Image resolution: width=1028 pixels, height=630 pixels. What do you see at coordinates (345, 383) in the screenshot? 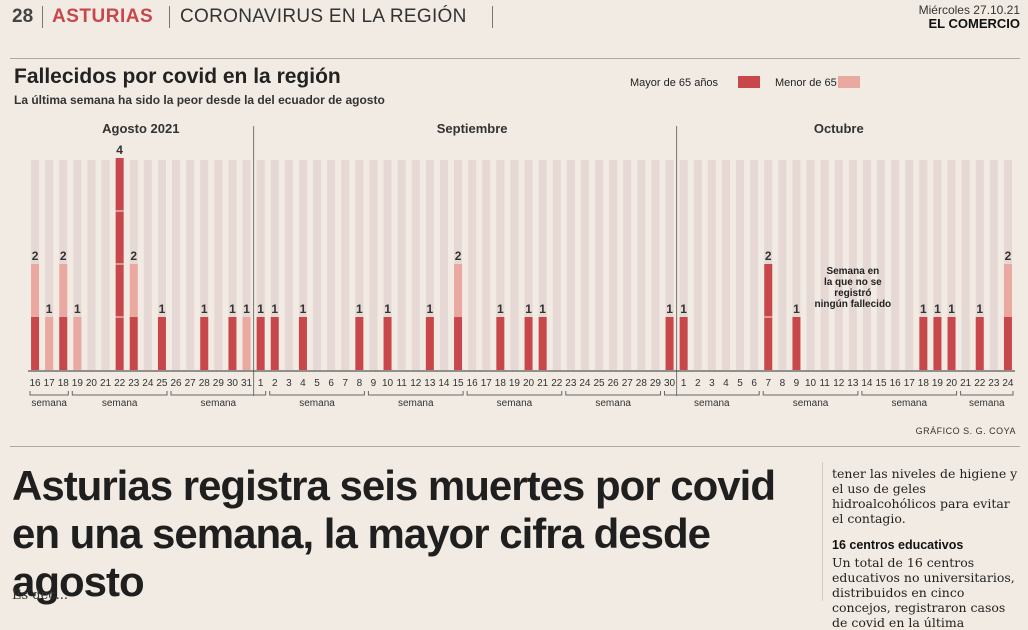
I see `day-tick-label: 7` at bounding box center [345, 383].